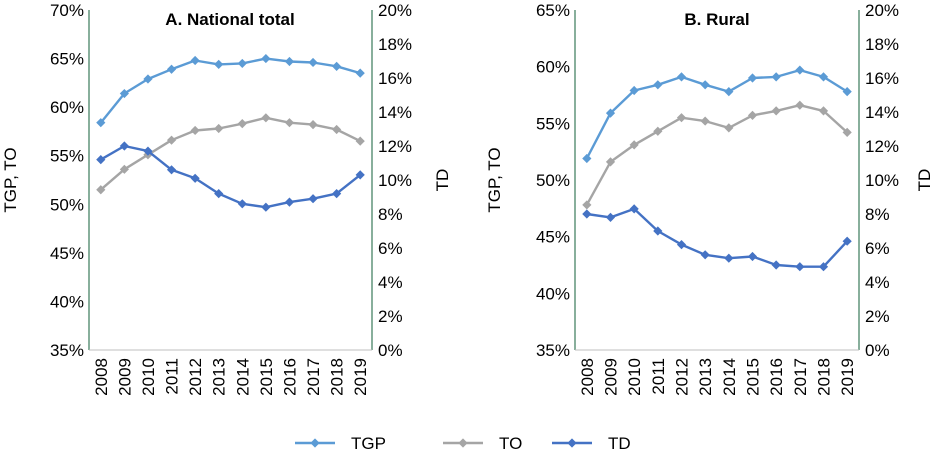 This screenshot has height=456, width=937. I want to click on y2-tick-label: 6%, so click(390, 248).